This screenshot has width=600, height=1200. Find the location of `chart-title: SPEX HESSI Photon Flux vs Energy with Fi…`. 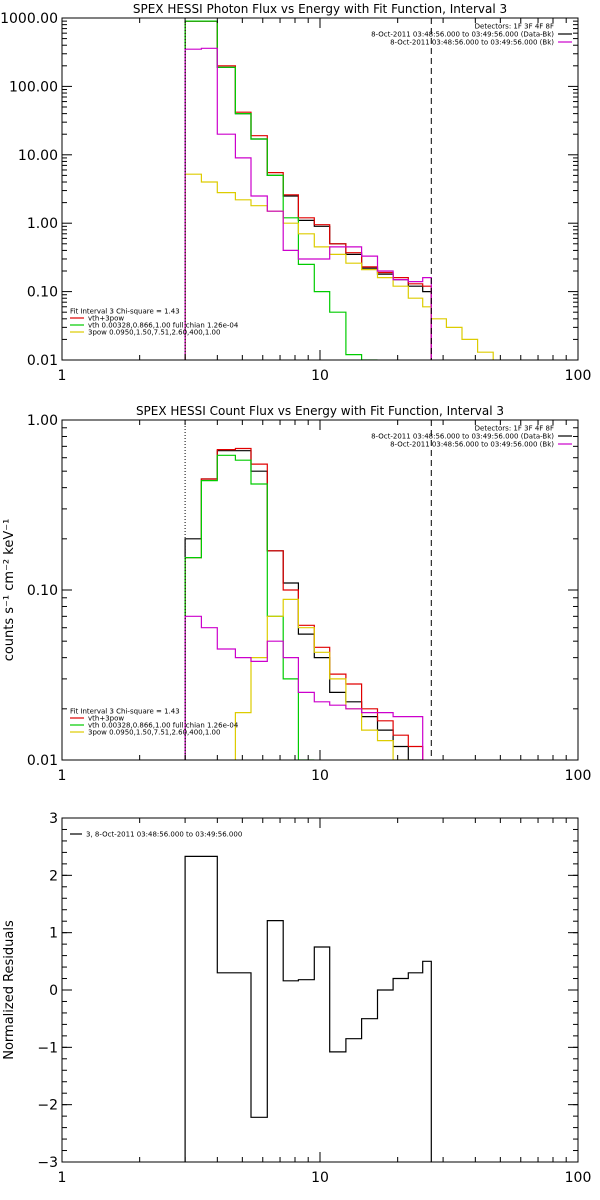

chart-title: SPEX HESSI Photon Flux vs Energy with Fi… is located at coordinates (320, 9).